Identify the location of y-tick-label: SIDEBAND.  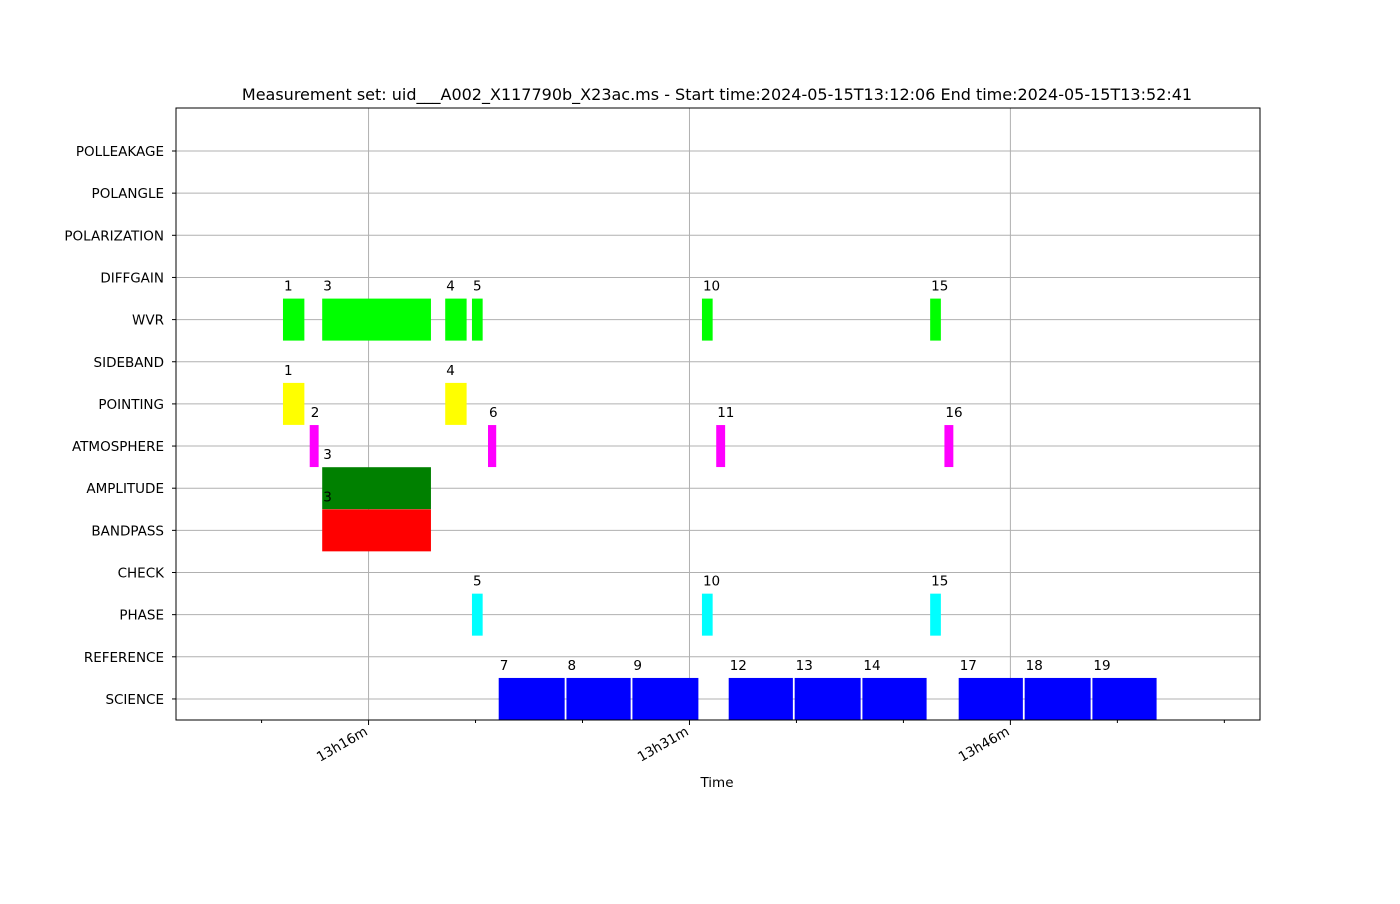
(129, 363).